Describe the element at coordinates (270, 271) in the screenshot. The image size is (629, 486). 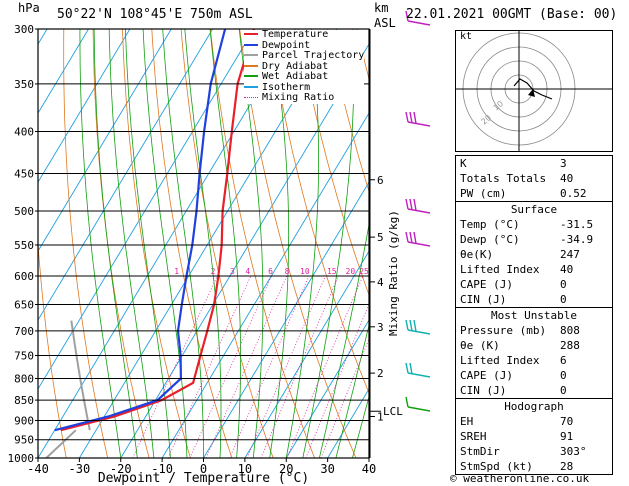
I see `mixing-ratio-label: 6` at that location.